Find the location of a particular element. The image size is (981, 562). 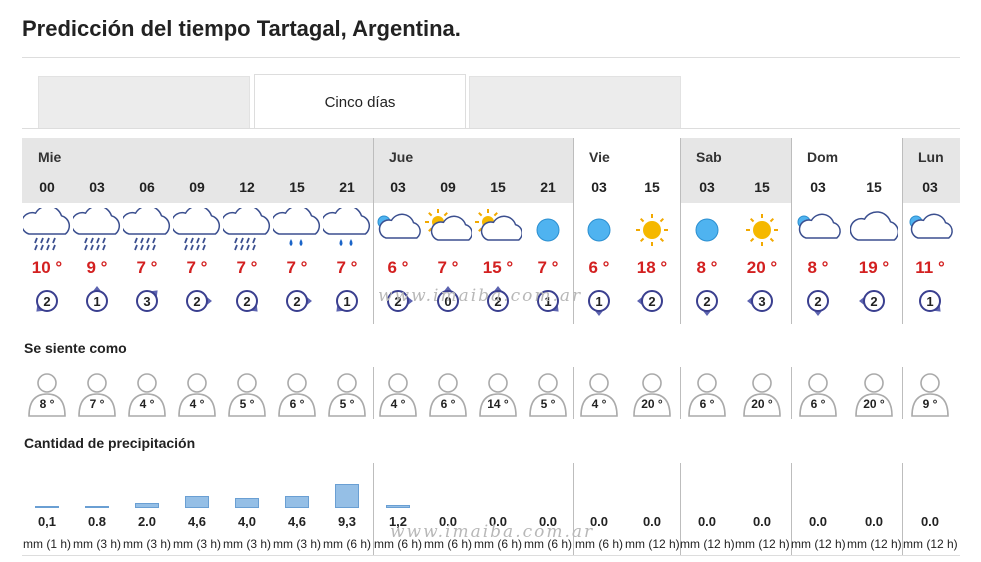

temperature: 10 ° is located at coordinates (47, 267).